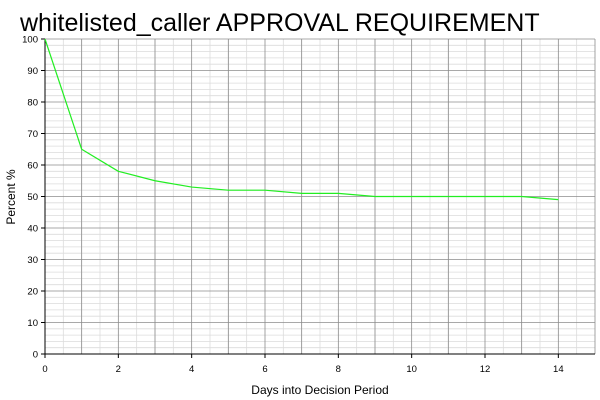 This screenshot has width=600, height=400. Describe the element at coordinates (338, 369) in the screenshot. I see `x-tick-label: 8` at that location.